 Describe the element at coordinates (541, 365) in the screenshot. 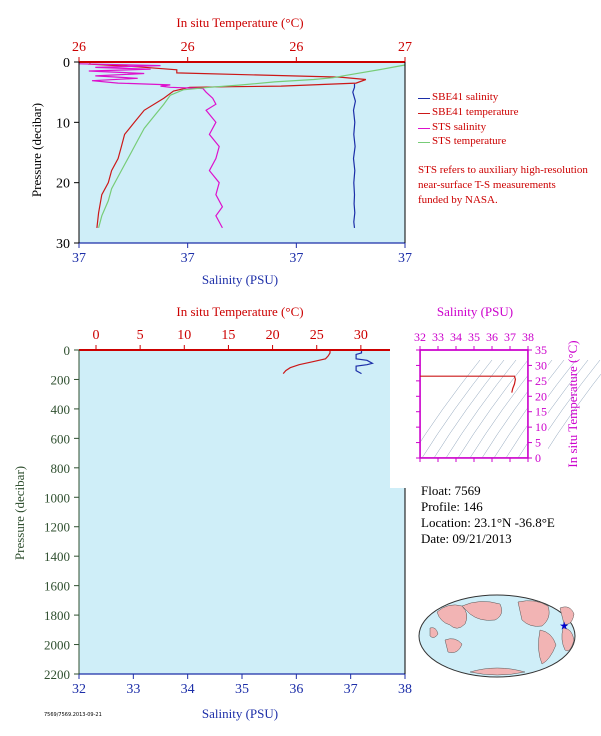

I see `ts-temp-tick-label: 30` at that location.